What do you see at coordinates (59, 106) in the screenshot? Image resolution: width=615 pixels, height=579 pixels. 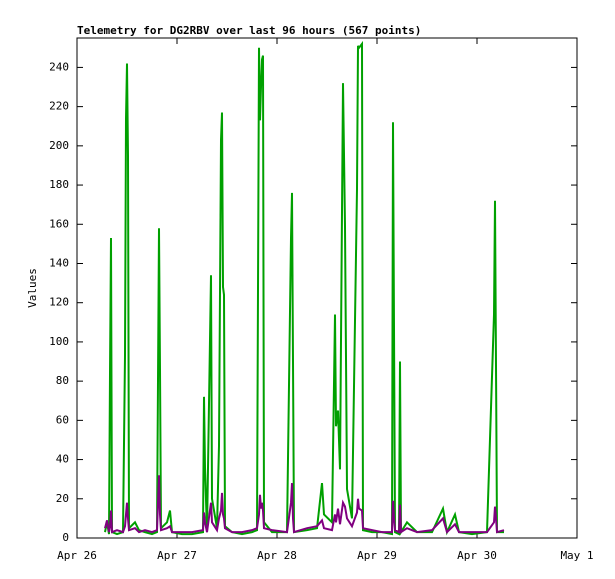 I see `y-tick-label: 220` at bounding box center [59, 106].